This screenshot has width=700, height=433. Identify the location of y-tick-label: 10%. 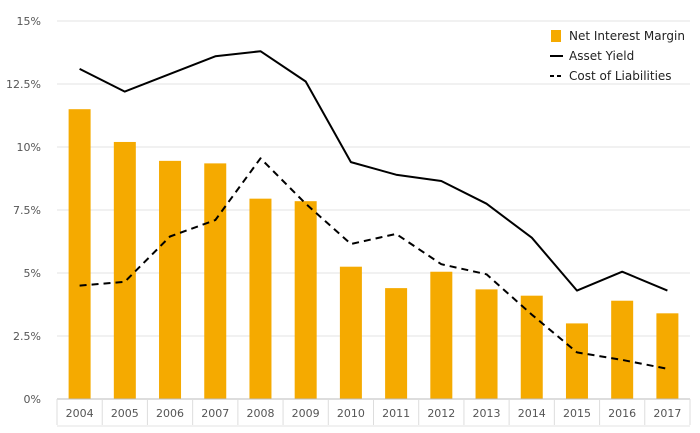
(29, 147).